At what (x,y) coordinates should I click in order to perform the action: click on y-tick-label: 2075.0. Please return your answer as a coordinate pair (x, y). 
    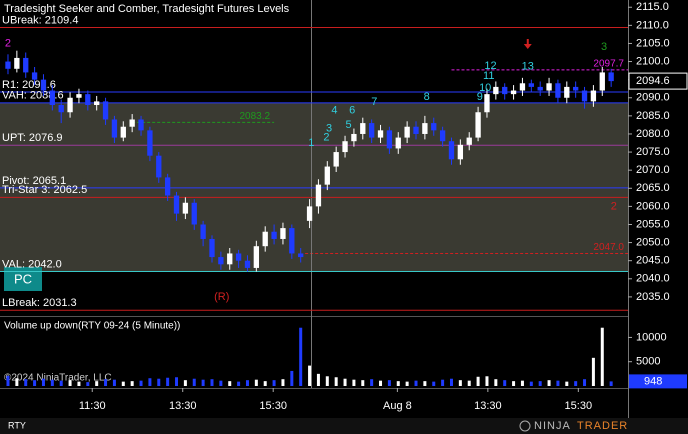
    Looking at the image, I should click on (653, 152).